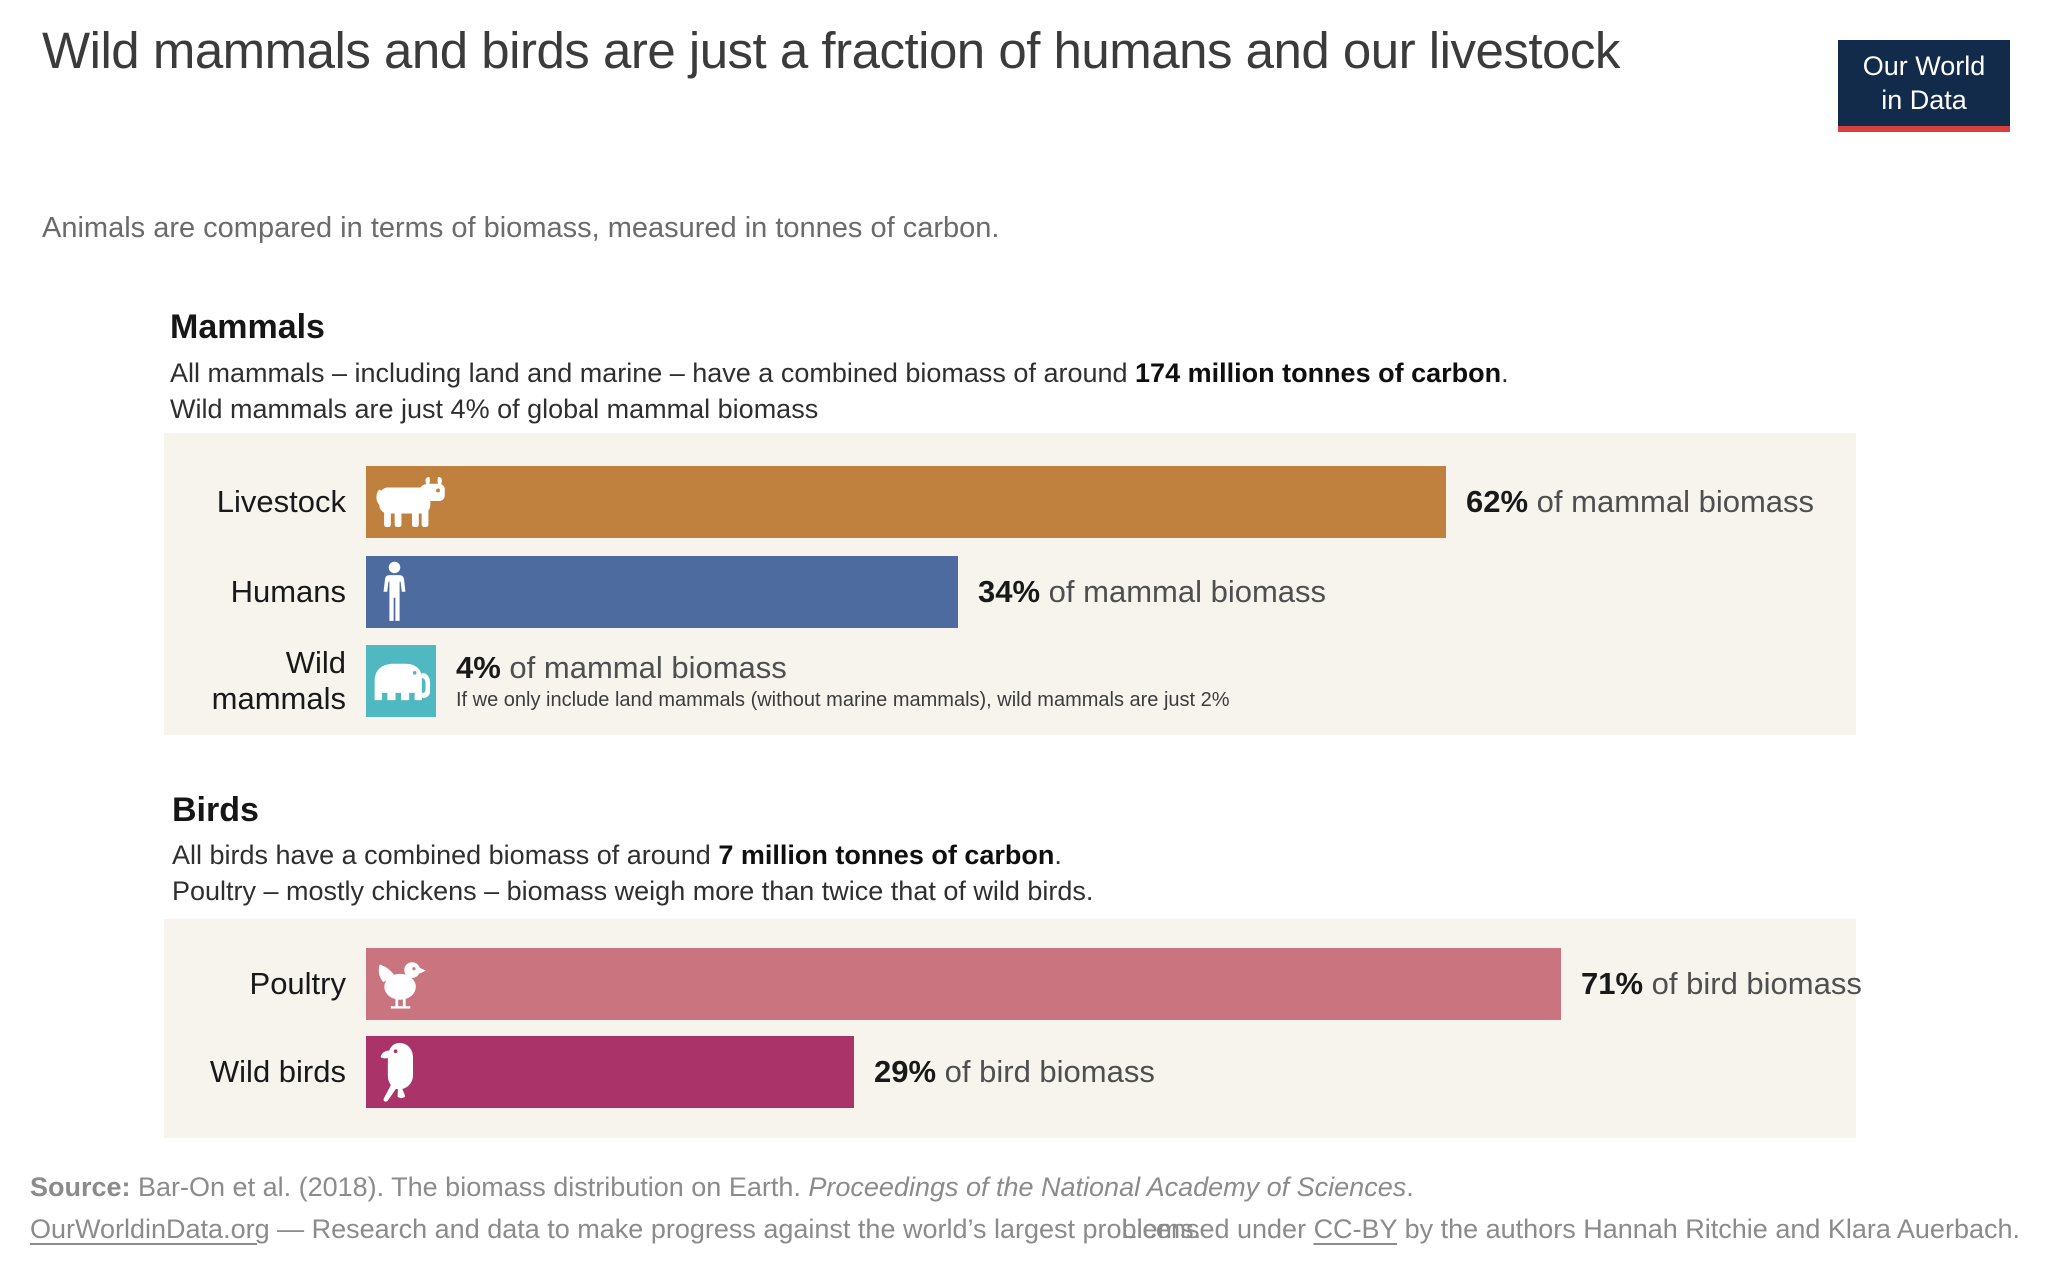 Image resolution: width=2048 pixels, height=1273 pixels. What do you see at coordinates (906, 502) in the screenshot?
I see `livestock-bar` at bounding box center [906, 502].